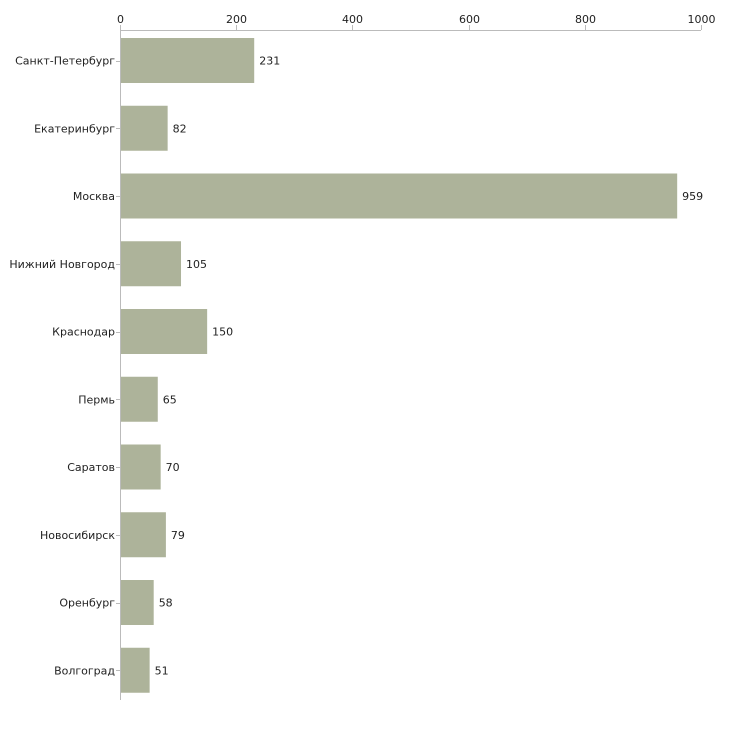  Describe the element at coordinates (120, 19) in the screenshot. I see `x-tick-label: 0` at that location.